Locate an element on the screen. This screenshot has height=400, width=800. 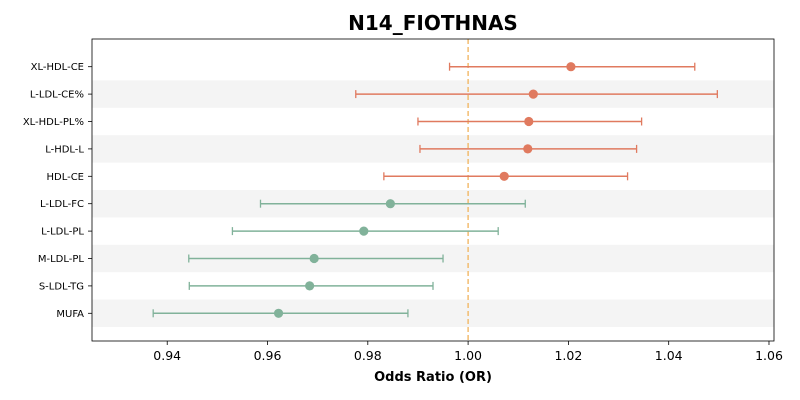
row-hdl-ce is located at coordinates (506, 176).